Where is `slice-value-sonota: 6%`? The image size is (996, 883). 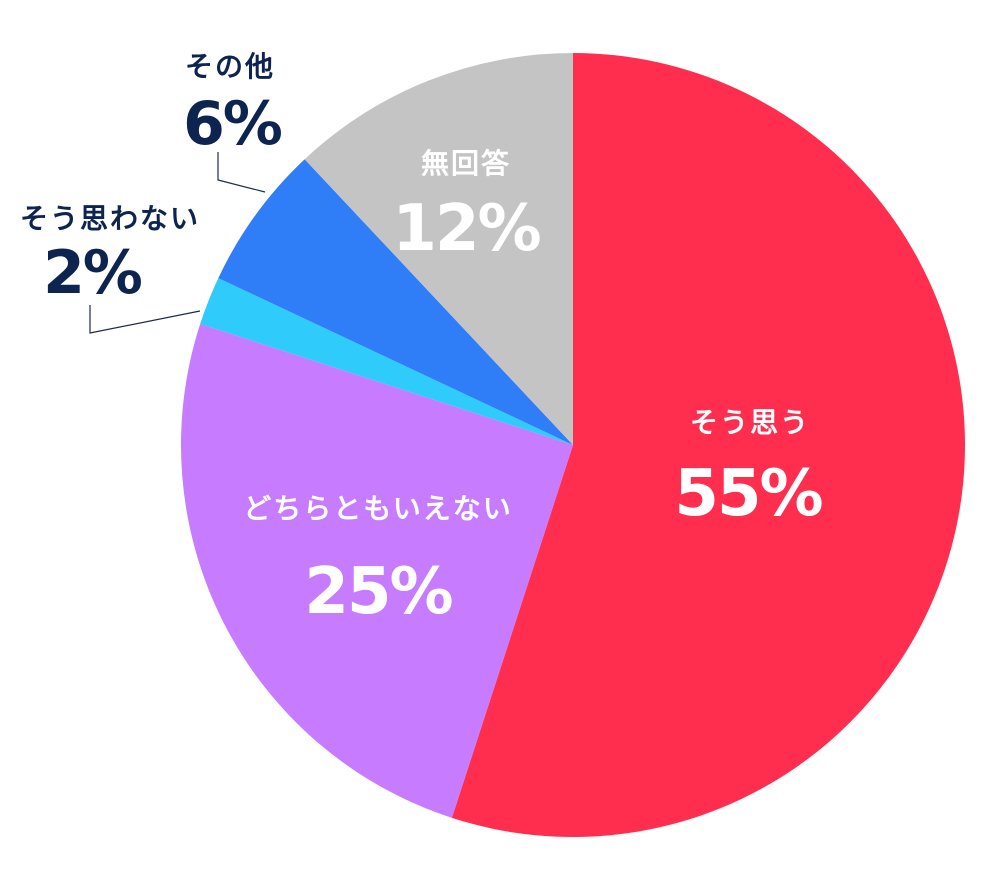
slice-value-sonota: 6% is located at coordinates (232, 124).